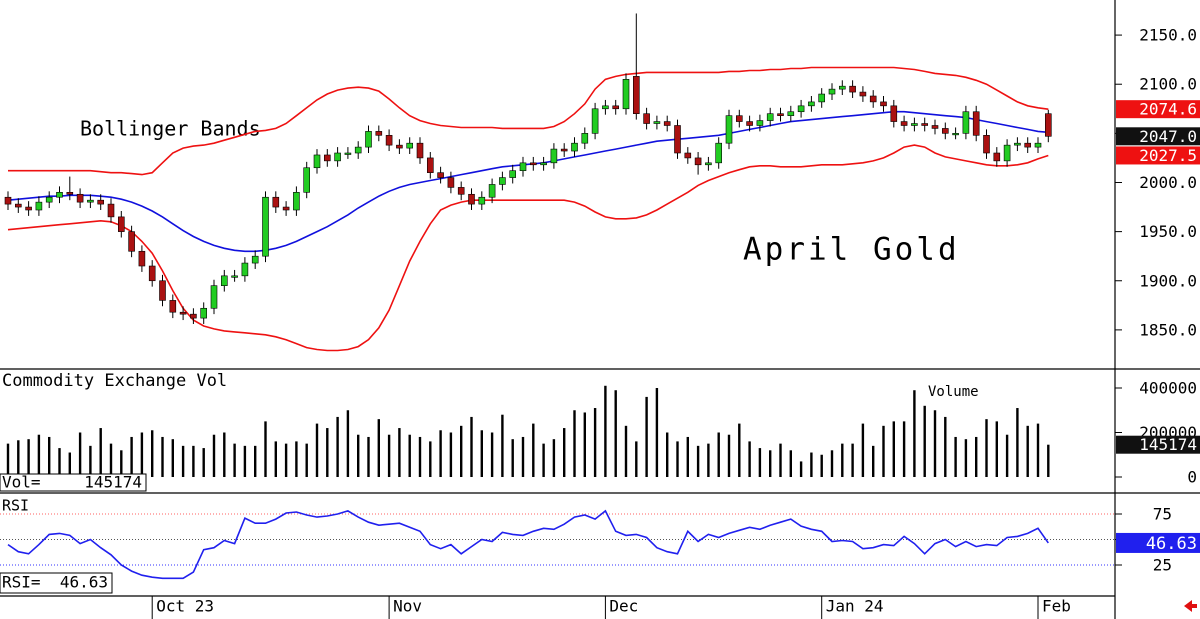  What do you see at coordinates (1168, 182) in the screenshot?
I see `y-tick-label: 2000.0` at bounding box center [1168, 182].